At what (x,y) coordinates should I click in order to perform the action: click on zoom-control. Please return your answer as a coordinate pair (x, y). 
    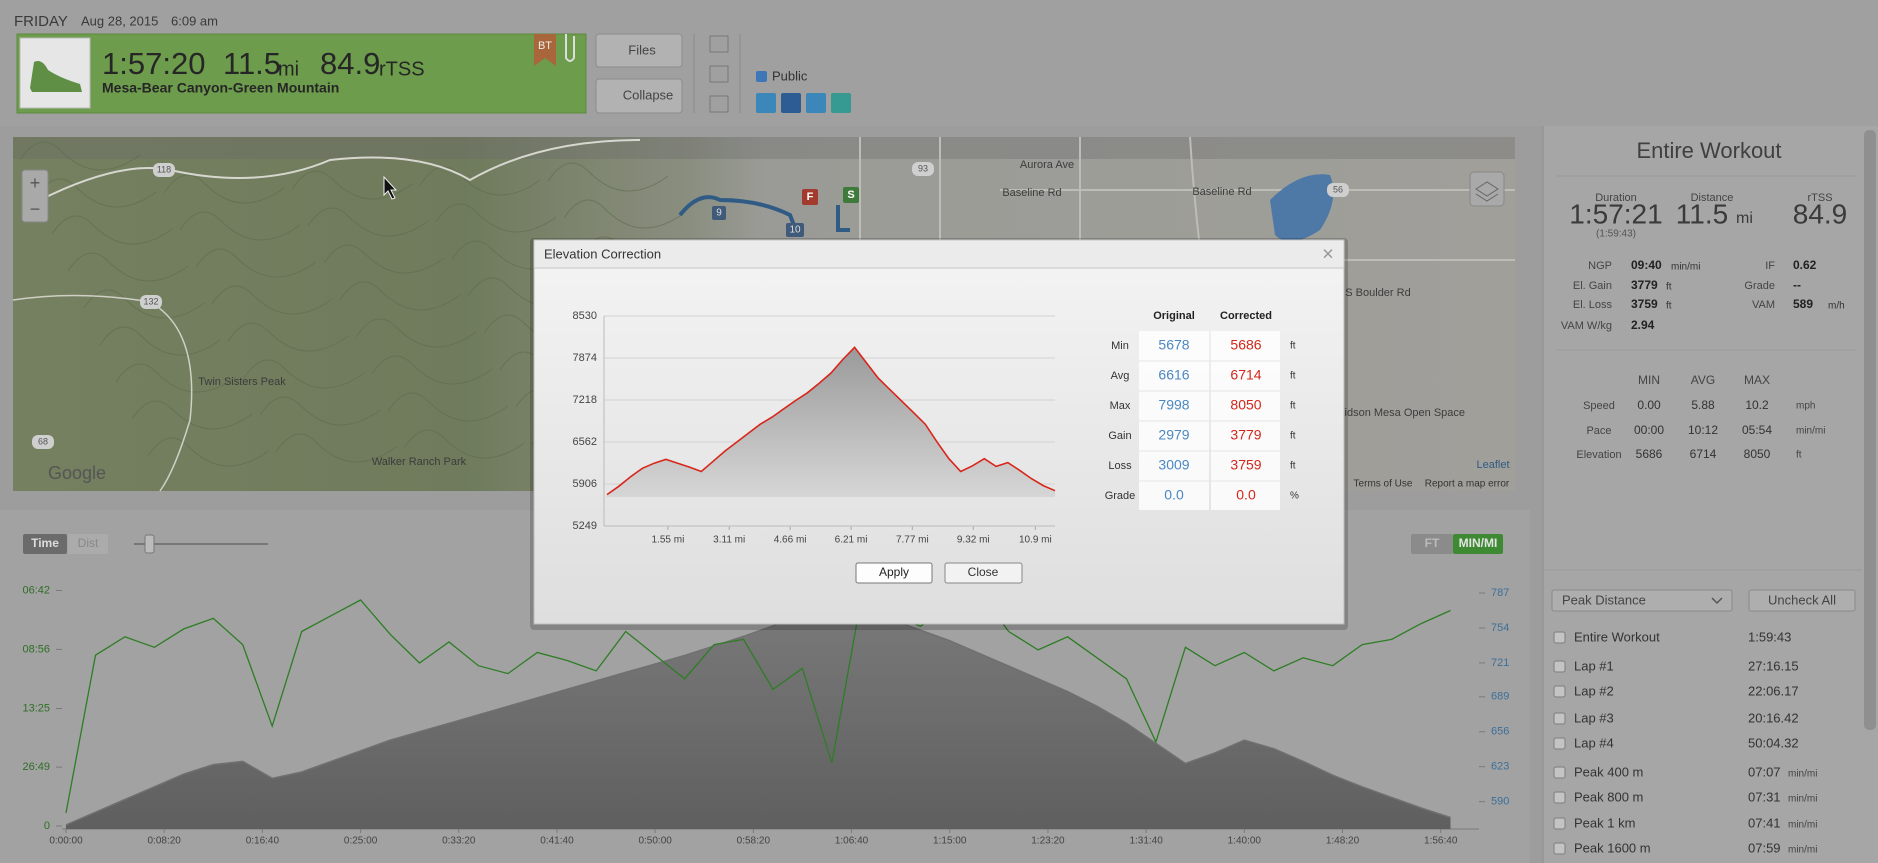
    Looking at the image, I should click on (35, 196).